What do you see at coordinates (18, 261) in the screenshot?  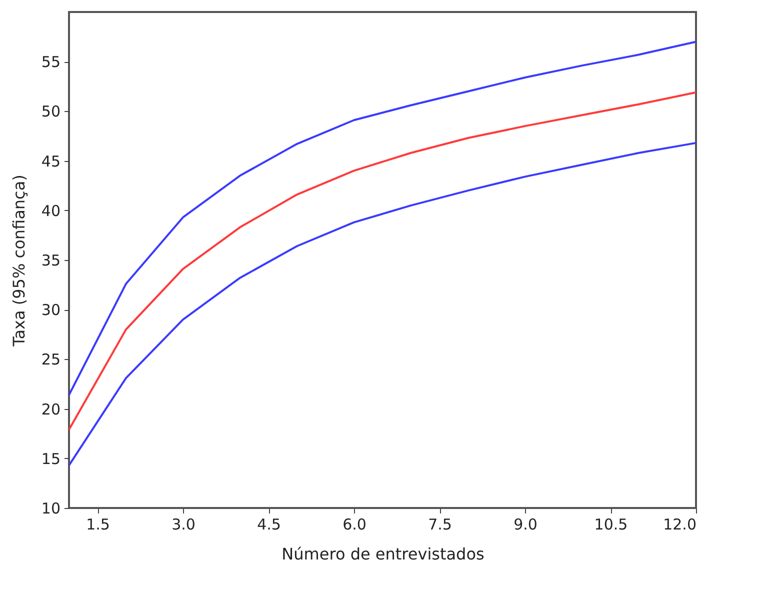 I see `y-axis-title: Taxa (95% confiança)` at bounding box center [18, 261].